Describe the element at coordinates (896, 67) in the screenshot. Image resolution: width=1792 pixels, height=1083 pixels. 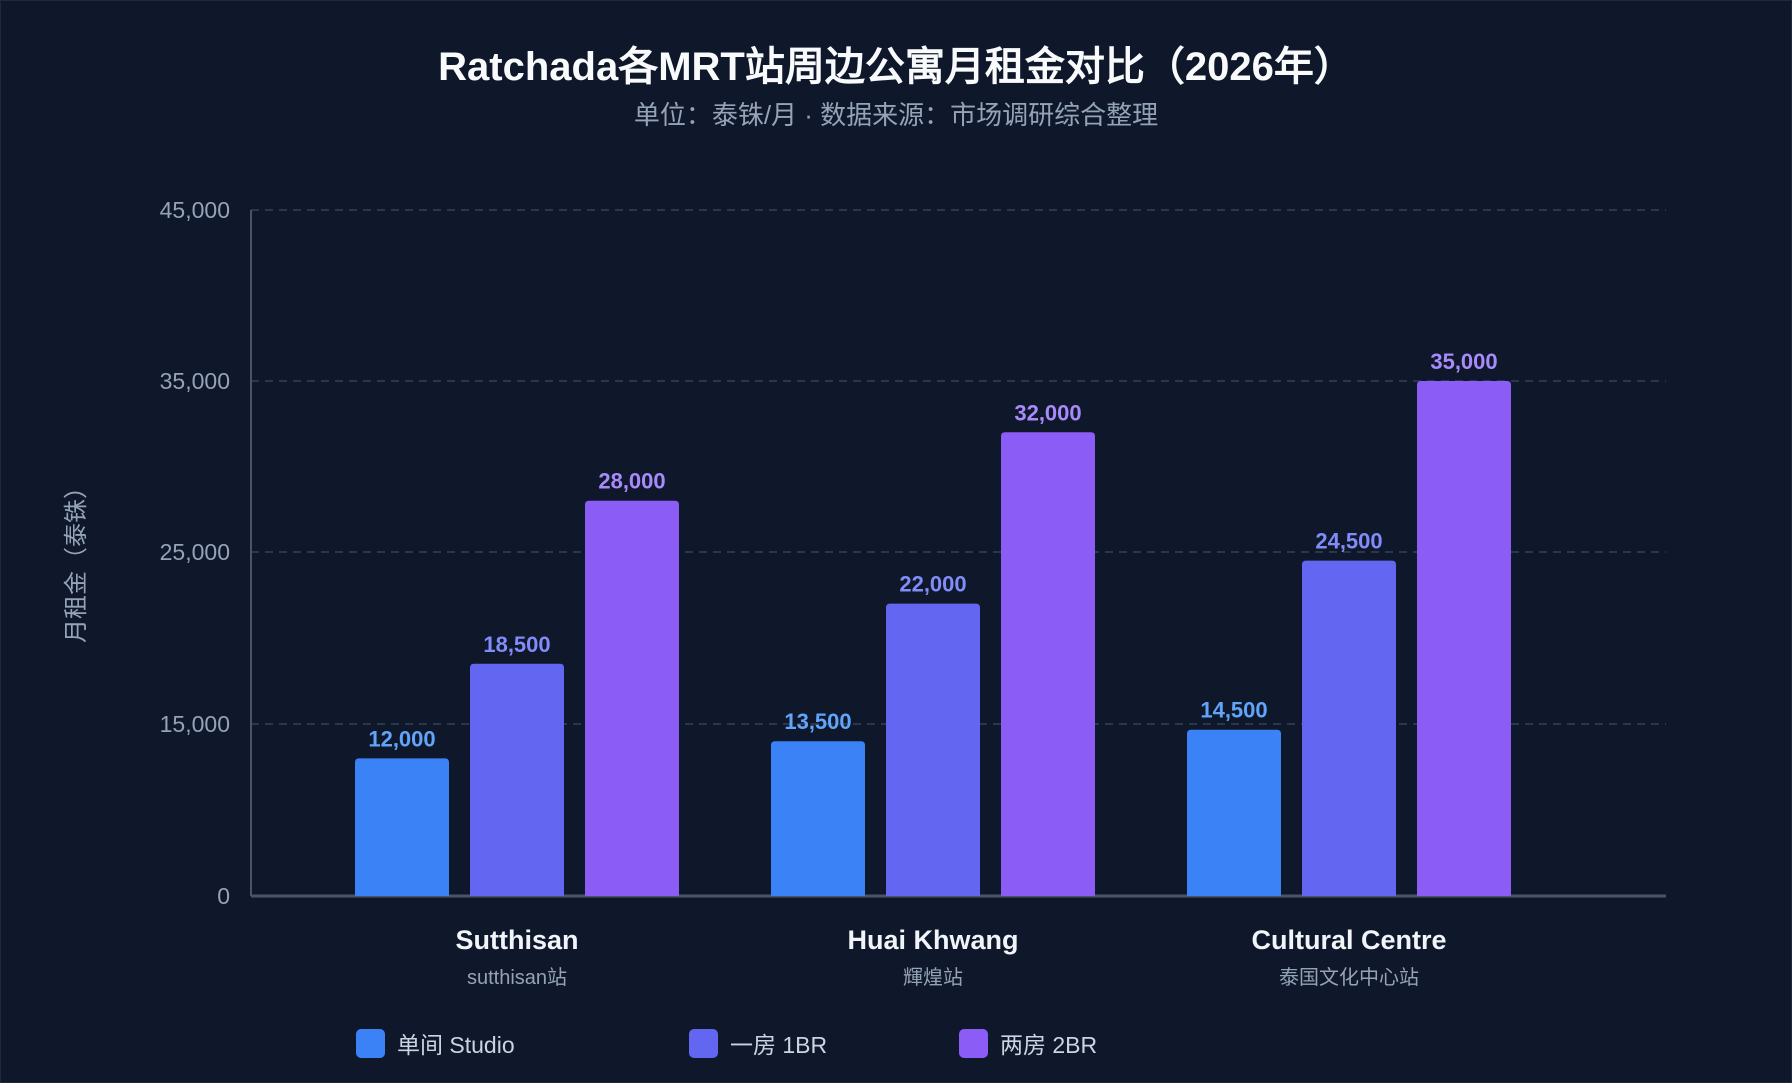
I see `chart-title: Ratchada各MRT站周边公寓月租金对比（2026年）` at that location.